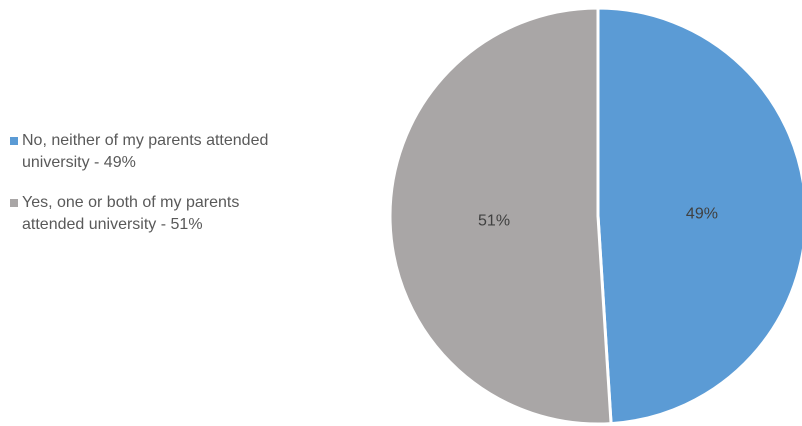  Describe the element at coordinates (14, 141) in the screenshot. I see `legend-swatch-no` at that location.